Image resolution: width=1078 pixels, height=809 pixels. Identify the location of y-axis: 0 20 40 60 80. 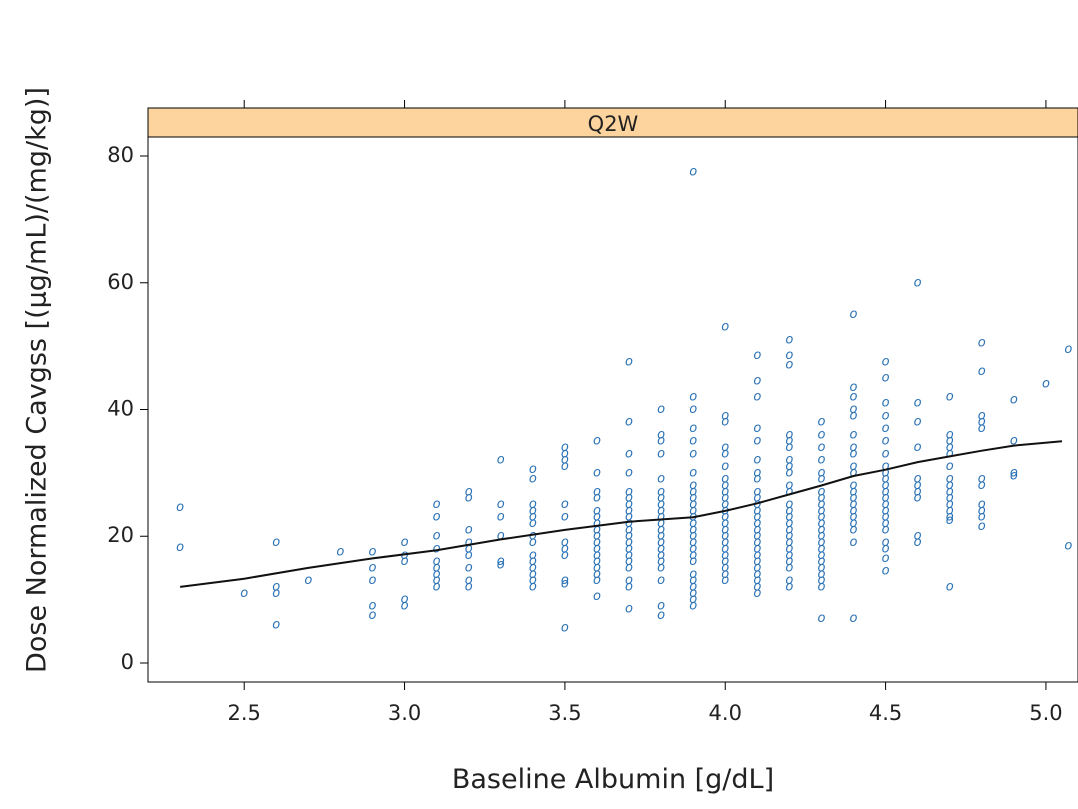
(127, 408).